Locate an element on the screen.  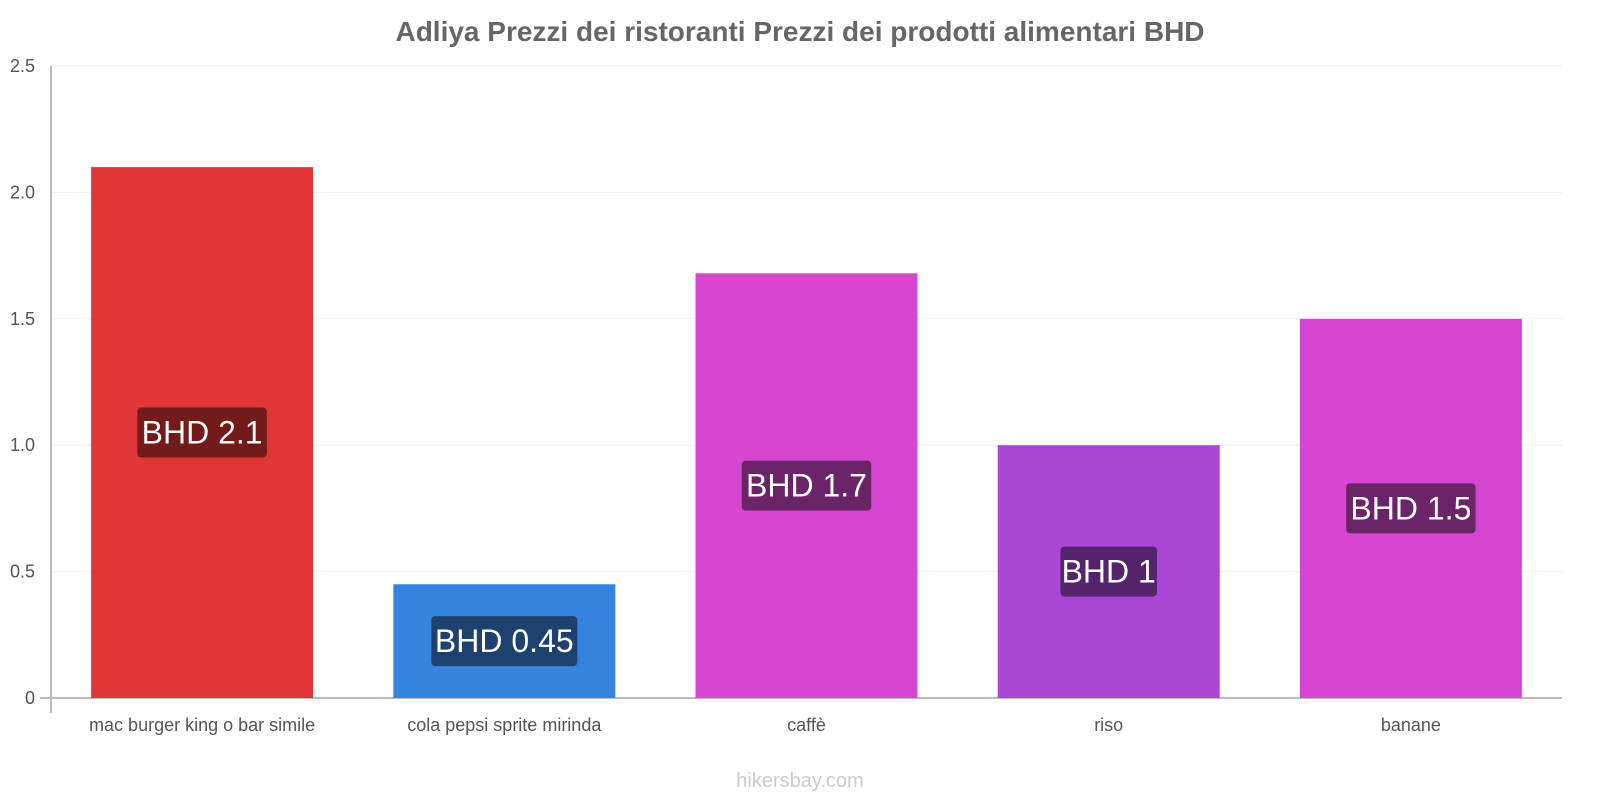
y-tick-label: 2.5 is located at coordinates (22, 66).